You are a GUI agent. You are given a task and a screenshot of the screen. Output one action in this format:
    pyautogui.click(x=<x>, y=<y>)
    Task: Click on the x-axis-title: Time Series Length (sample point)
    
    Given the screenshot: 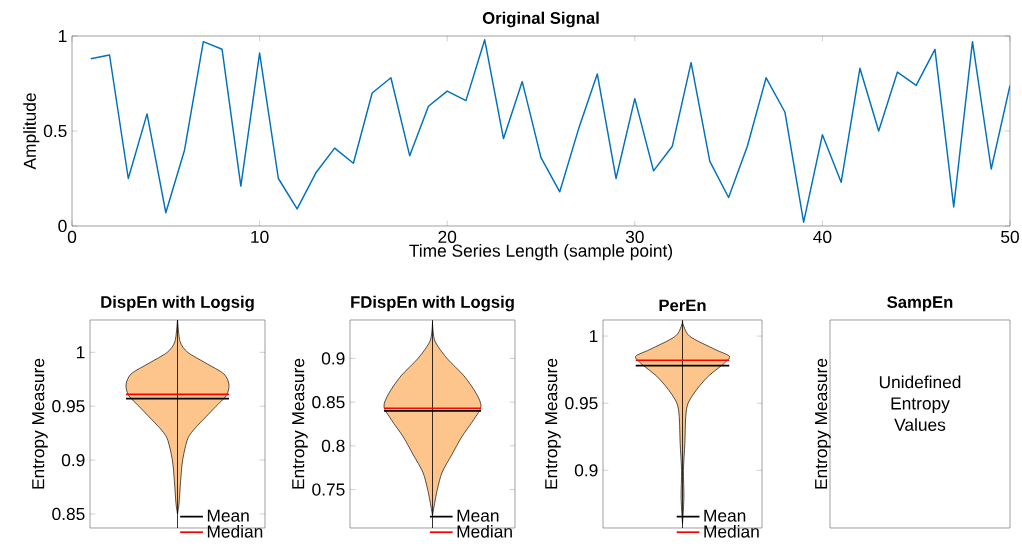 What is the action you would take?
    pyautogui.click(x=541, y=252)
    